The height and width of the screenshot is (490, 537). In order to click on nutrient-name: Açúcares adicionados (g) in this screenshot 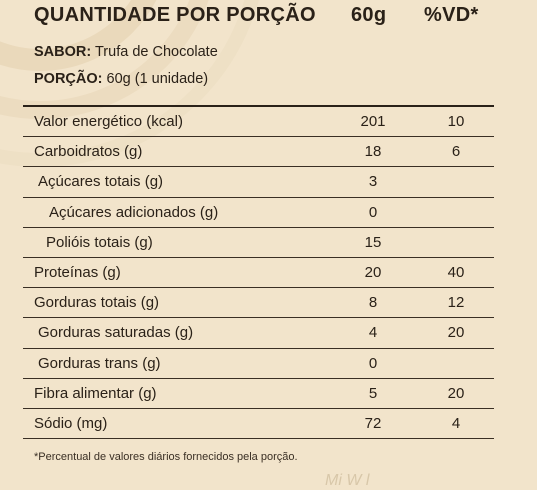, I will do `click(134, 212)`.